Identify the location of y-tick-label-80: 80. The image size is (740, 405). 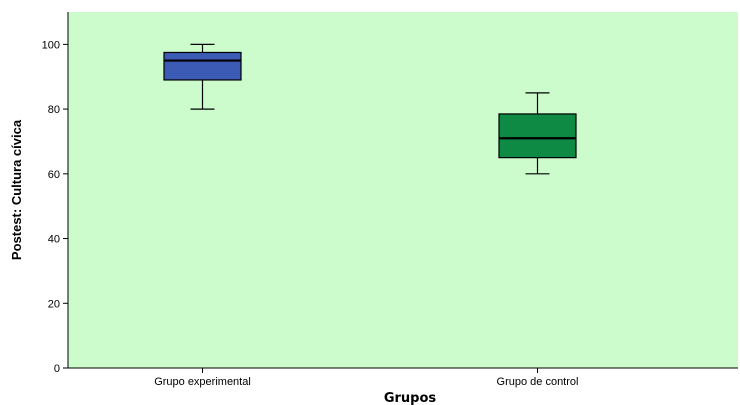
(54, 110).